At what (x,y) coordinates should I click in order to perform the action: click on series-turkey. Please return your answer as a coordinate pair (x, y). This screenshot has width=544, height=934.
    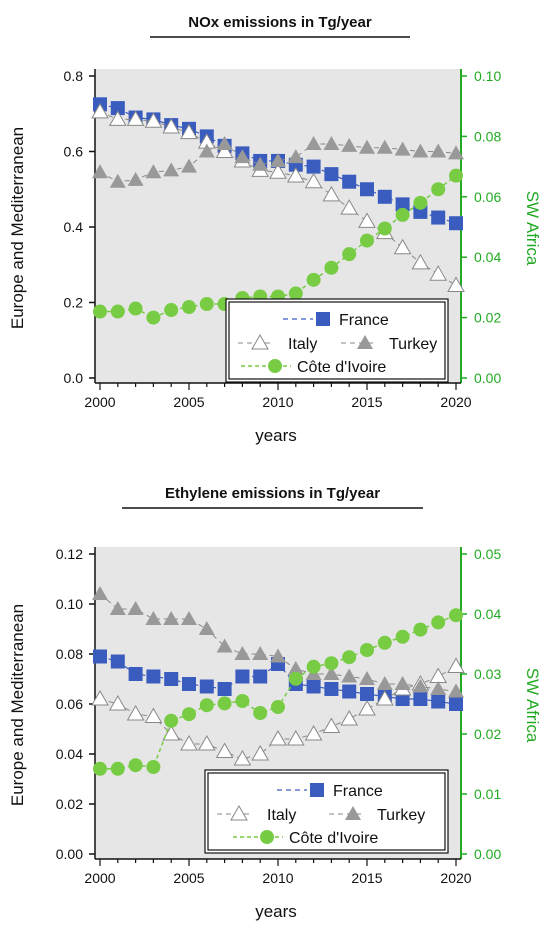
    Looking at the image, I should click on (278, 161).